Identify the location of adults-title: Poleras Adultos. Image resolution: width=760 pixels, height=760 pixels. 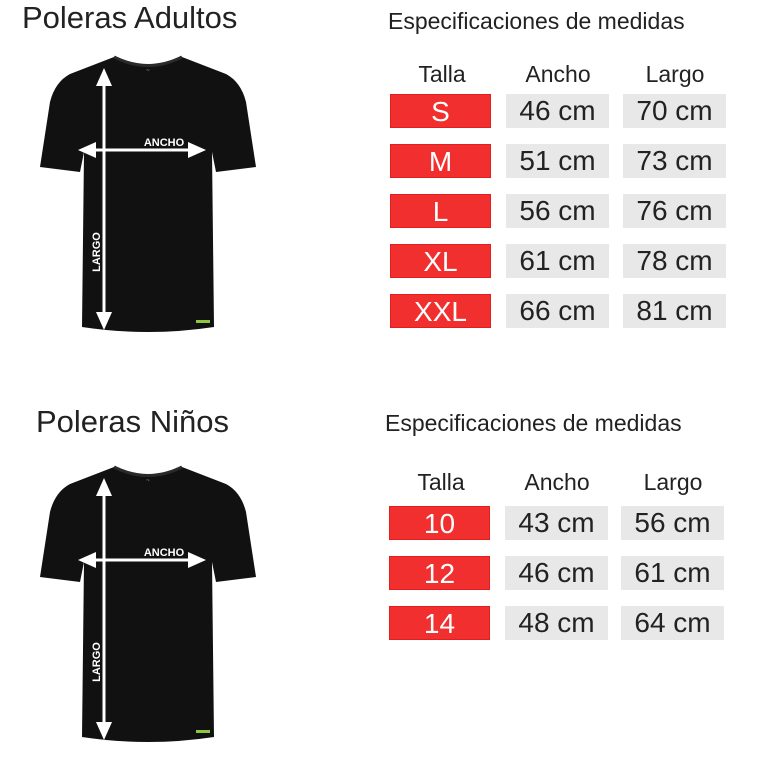
(130, 17).